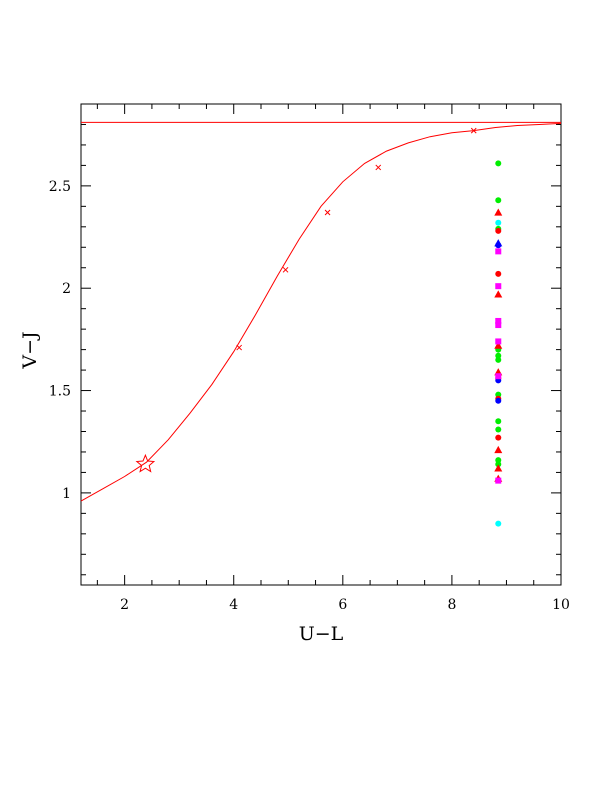  What do you see at coordinates (60, 187) in the screenshot?
I see `y-tick-label: 2.5` at bounding box center [60, 187].